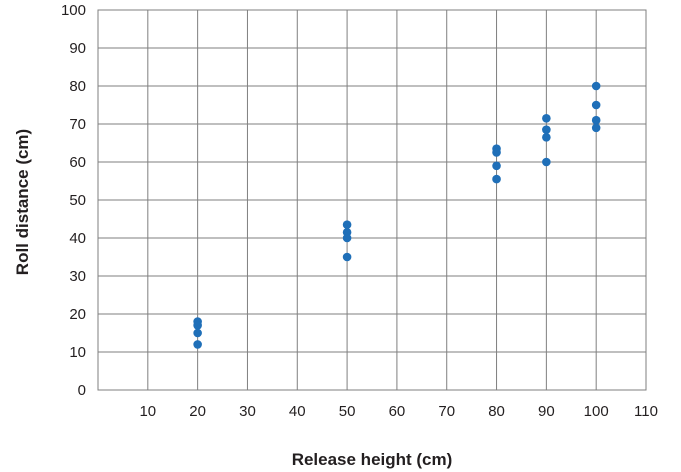 This screenshot has height=472, width=681. What do you see at coordinates (77, 352) in the screenshot?
I see `y-tick-label: 10` at bounding box center [77, 352].